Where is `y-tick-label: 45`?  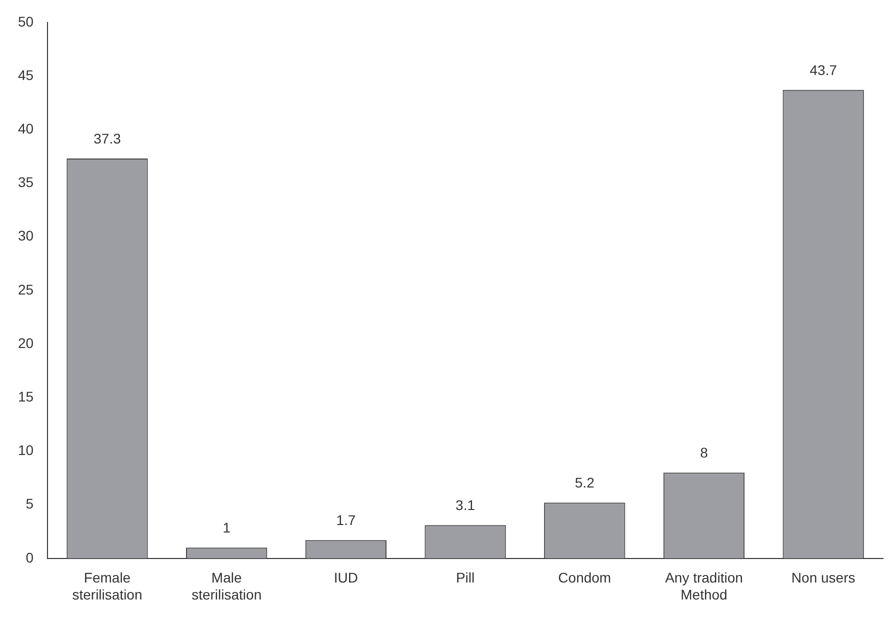 y-tick-label: 45 is located at coordinates (26, 74).